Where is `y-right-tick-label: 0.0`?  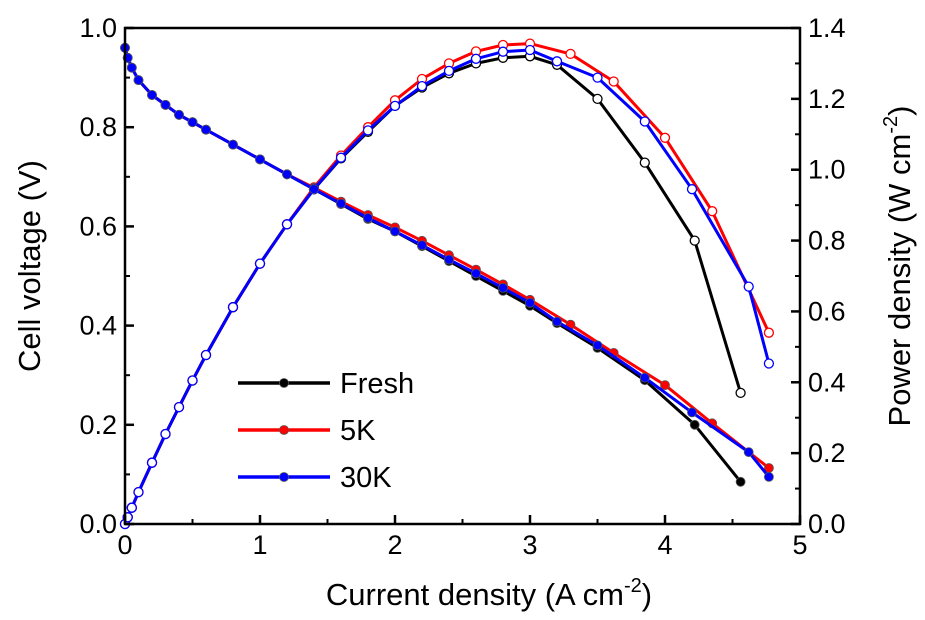 y-right-tick-label: 0.0 is located at coordinates (827, 524).